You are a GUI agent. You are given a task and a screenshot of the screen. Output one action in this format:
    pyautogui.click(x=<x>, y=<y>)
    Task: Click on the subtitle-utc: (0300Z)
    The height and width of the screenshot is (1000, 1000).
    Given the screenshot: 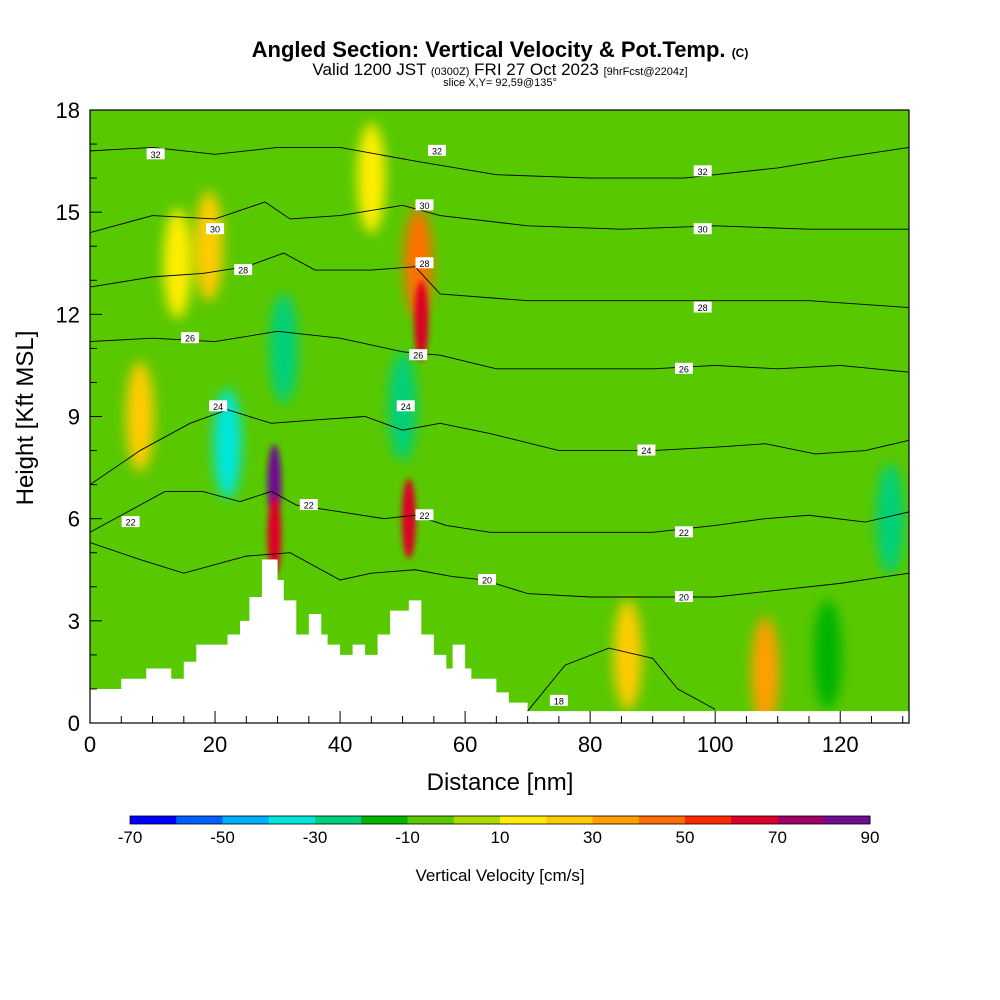 What is the action you would take?
    pyautogui.click(x=450, y=72)
    